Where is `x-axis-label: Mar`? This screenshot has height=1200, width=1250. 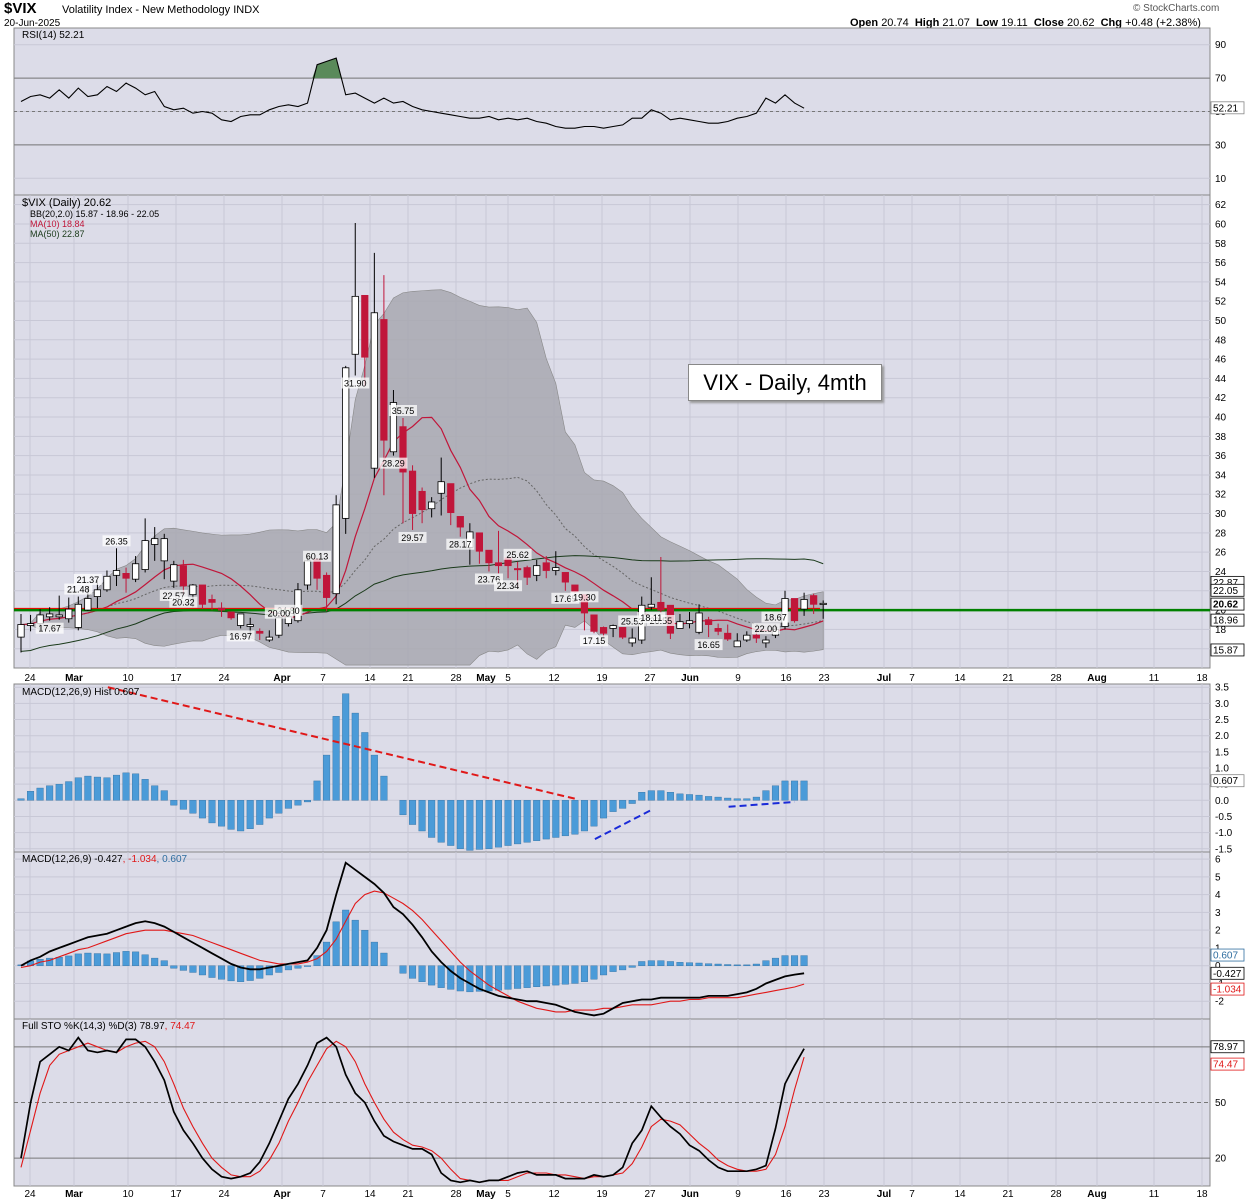
x-axis-label: Mar is located at coordinates (74, 678).